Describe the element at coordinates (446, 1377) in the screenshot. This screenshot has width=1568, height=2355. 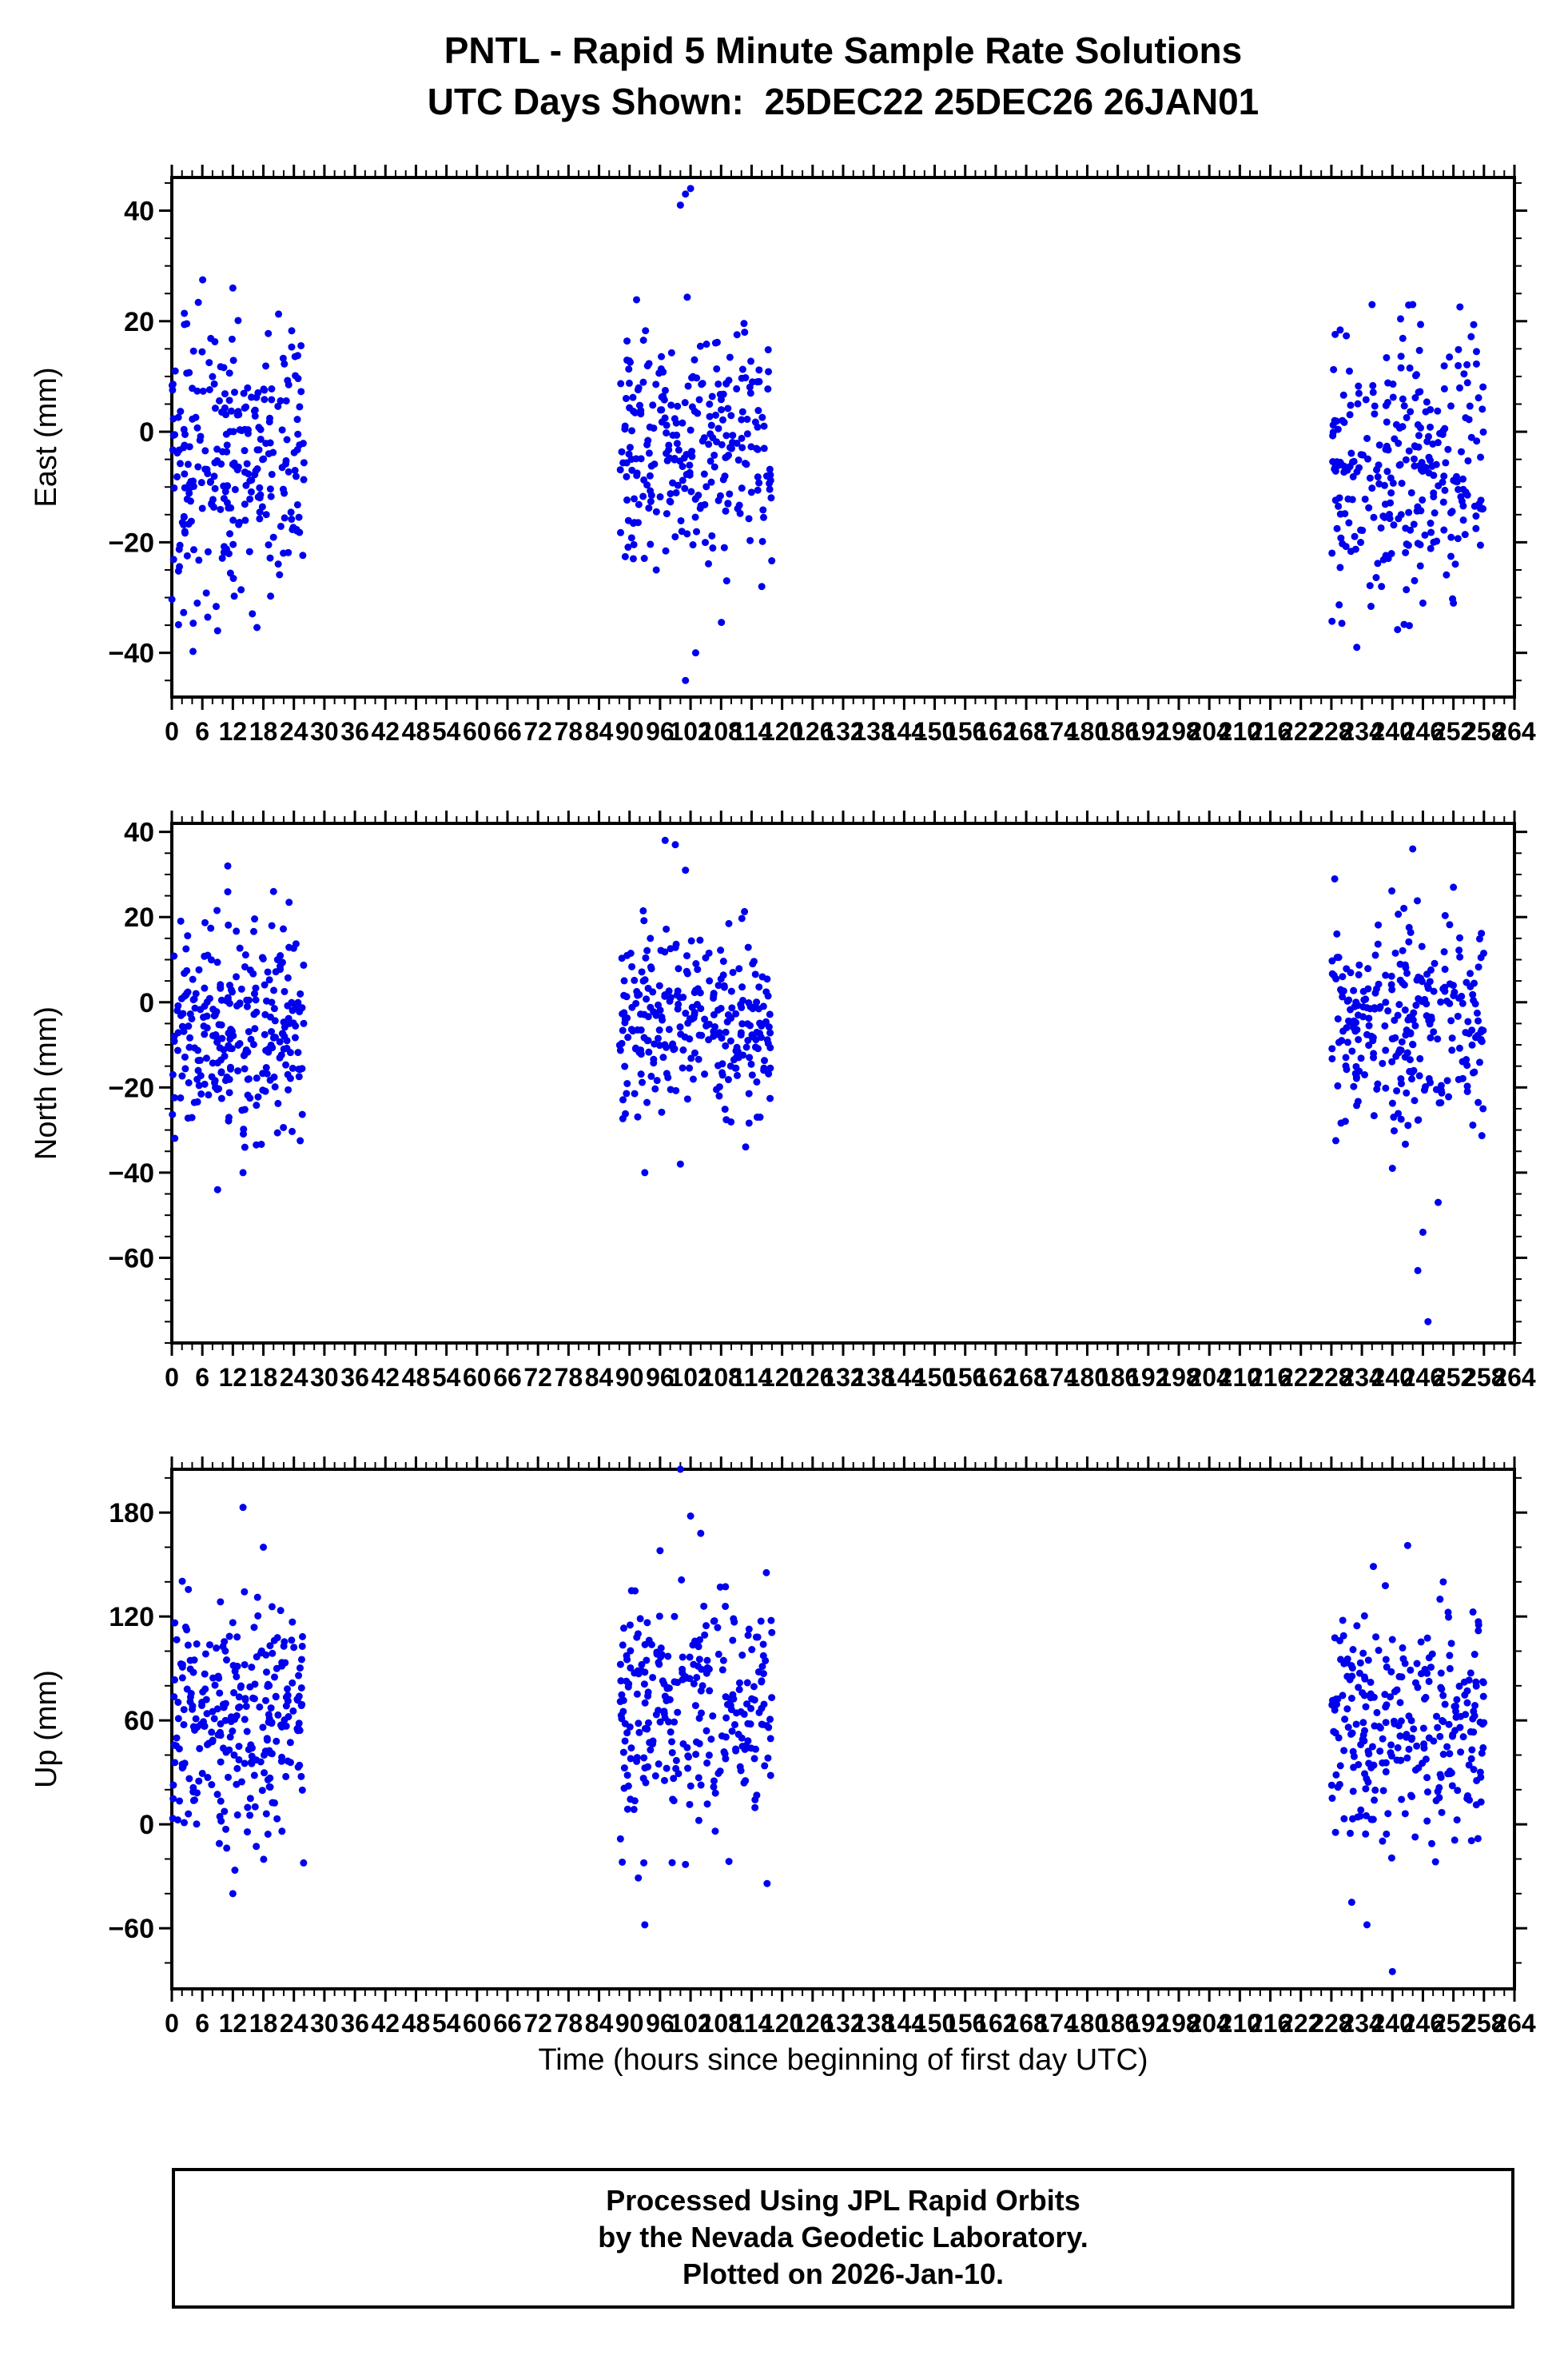
I see `svg-text: 54` at that location.